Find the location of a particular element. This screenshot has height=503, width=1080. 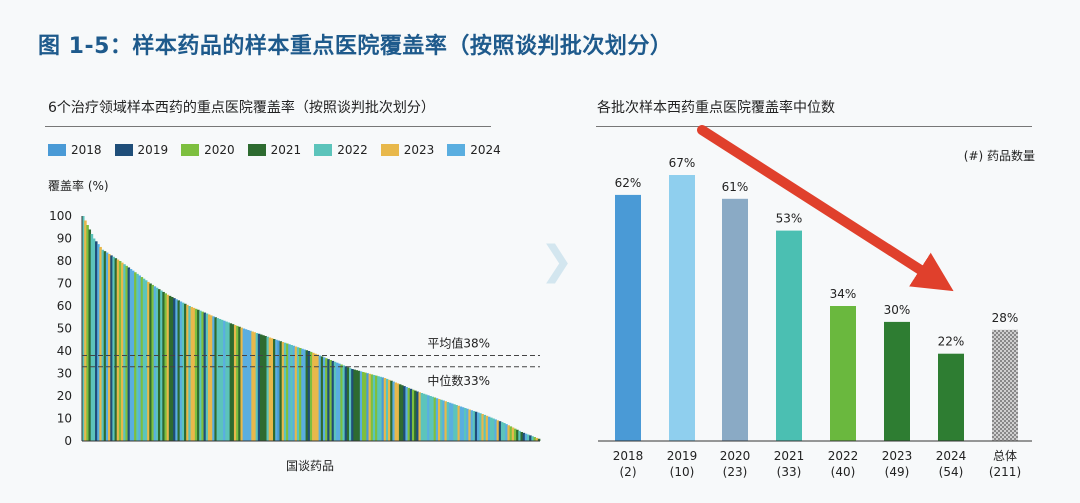

x-tick-label: 2018 is located at coordinates (628, 456).